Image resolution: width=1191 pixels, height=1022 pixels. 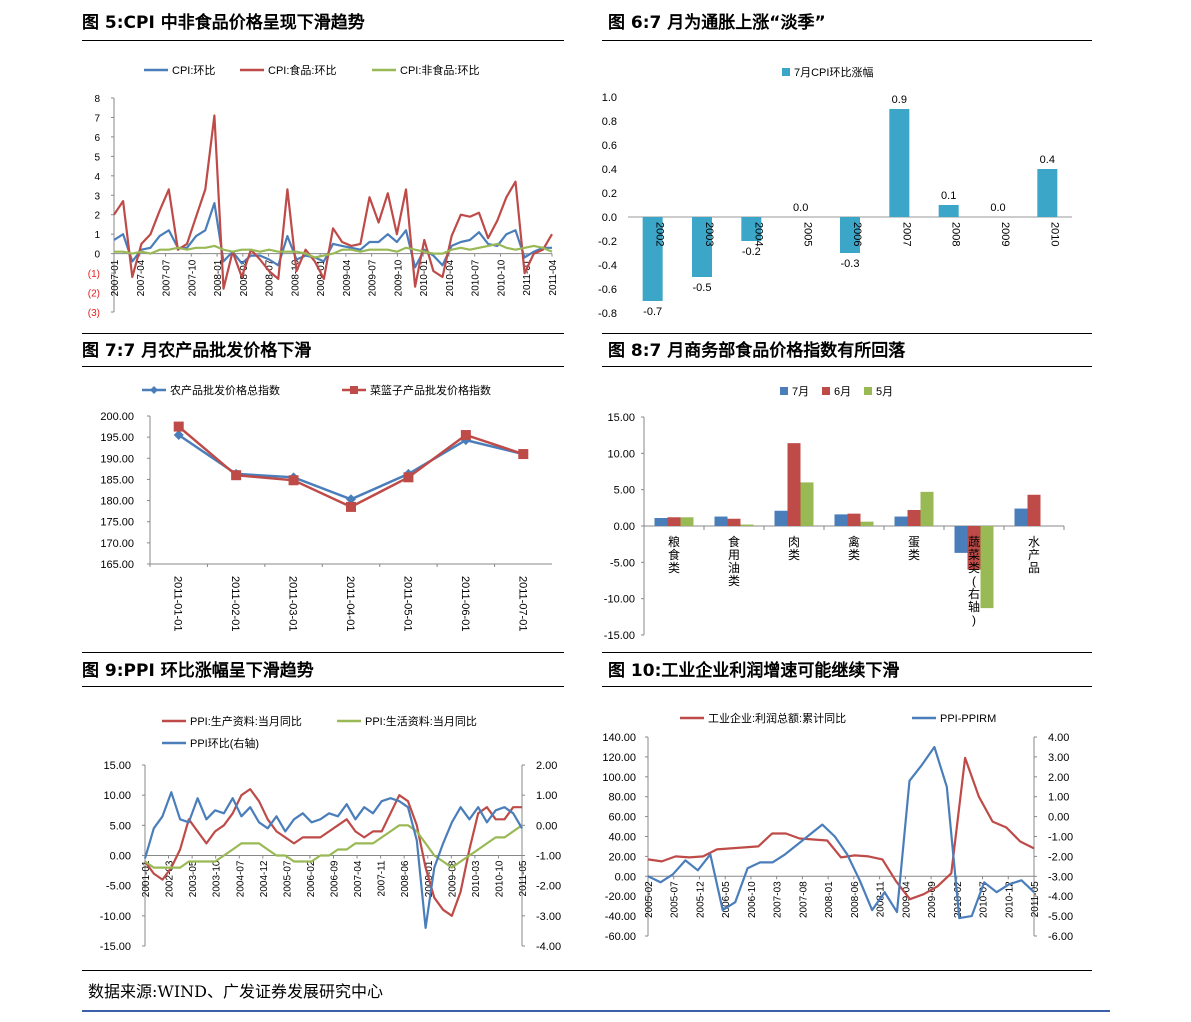 I want to click on fig7-legend-1-label: 农产品批发价格总指数, so click(x=225, y=390).